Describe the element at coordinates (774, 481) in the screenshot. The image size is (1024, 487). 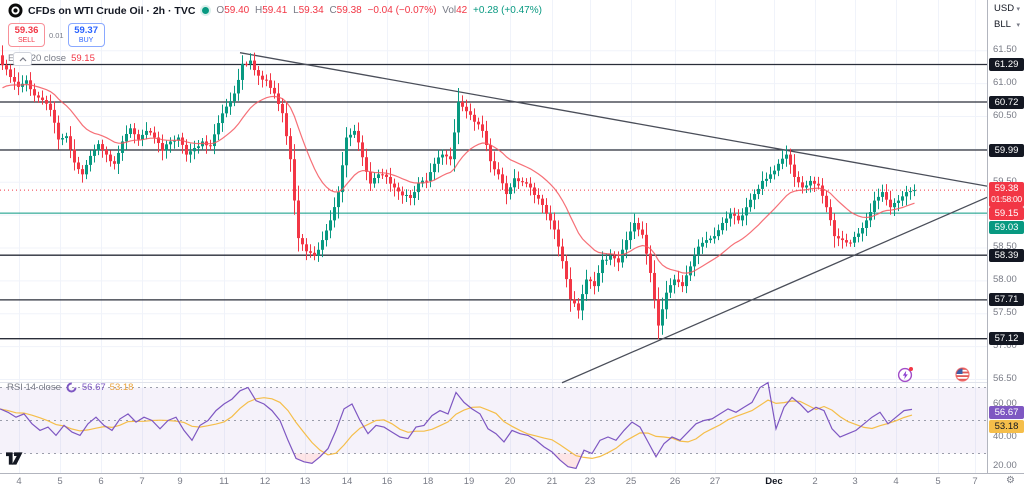
I see `time-tick-label: Dec` at that location.